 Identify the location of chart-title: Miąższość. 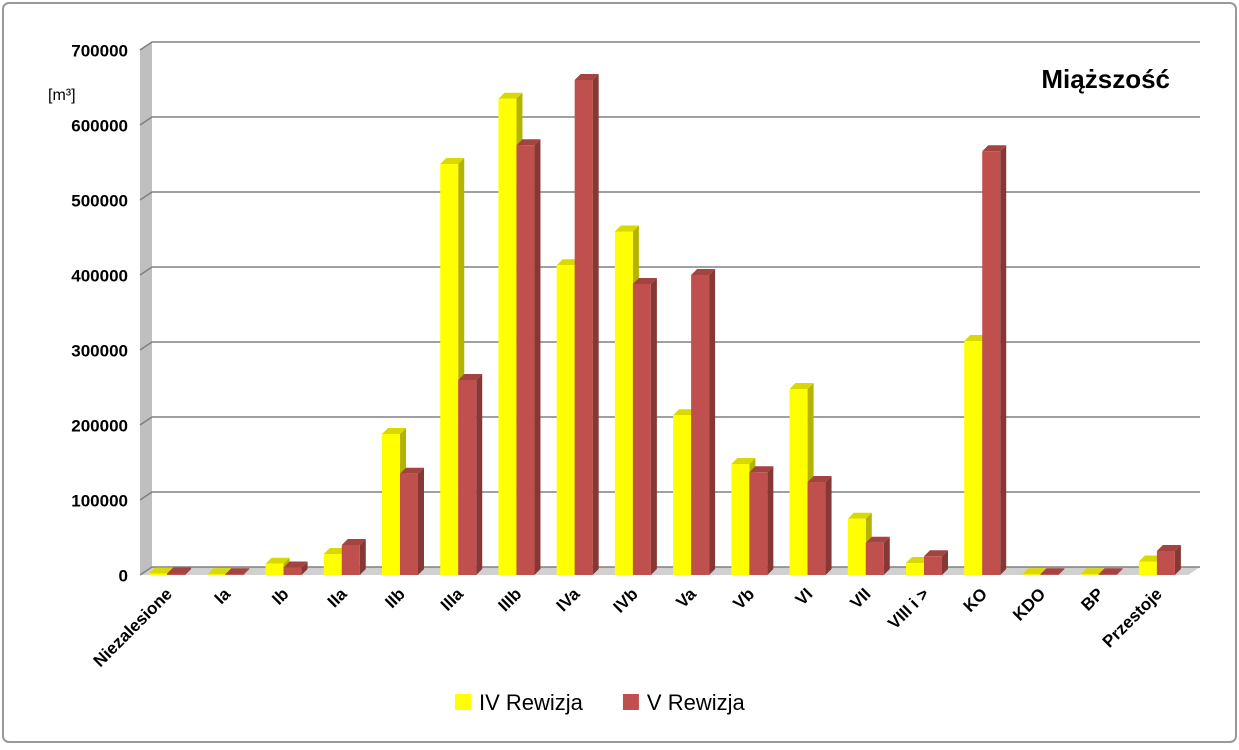
(1105, 79).